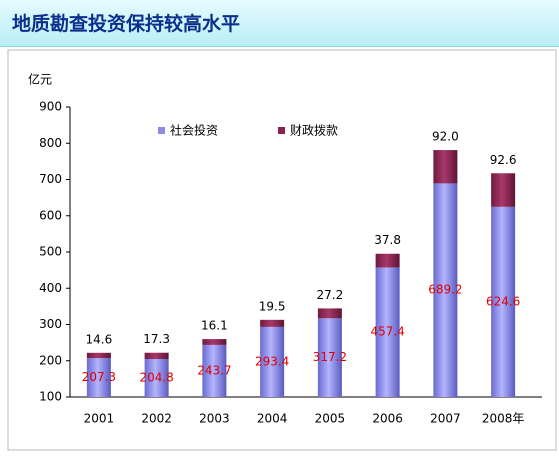  I want to click on value-label: 624.6, so click(503, 301).